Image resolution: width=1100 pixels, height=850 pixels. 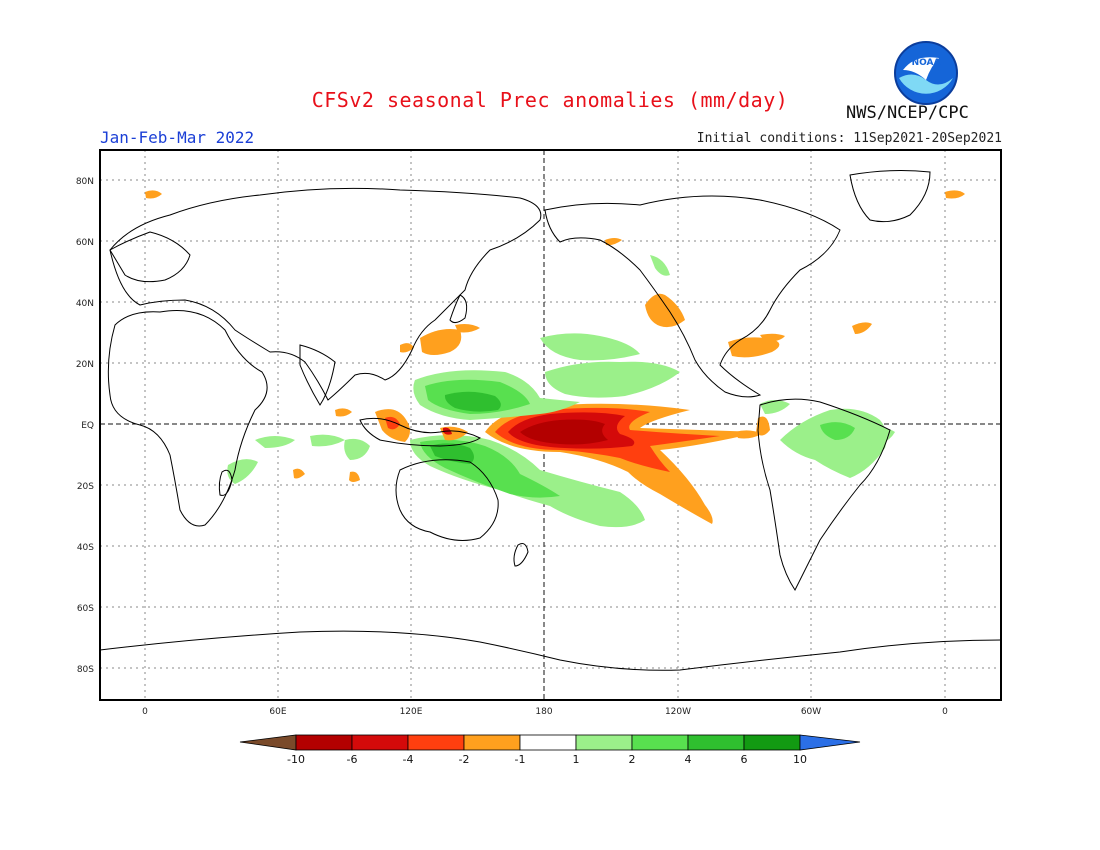 I want to click on colorbar-label: -10, so click(x=296, y=759).